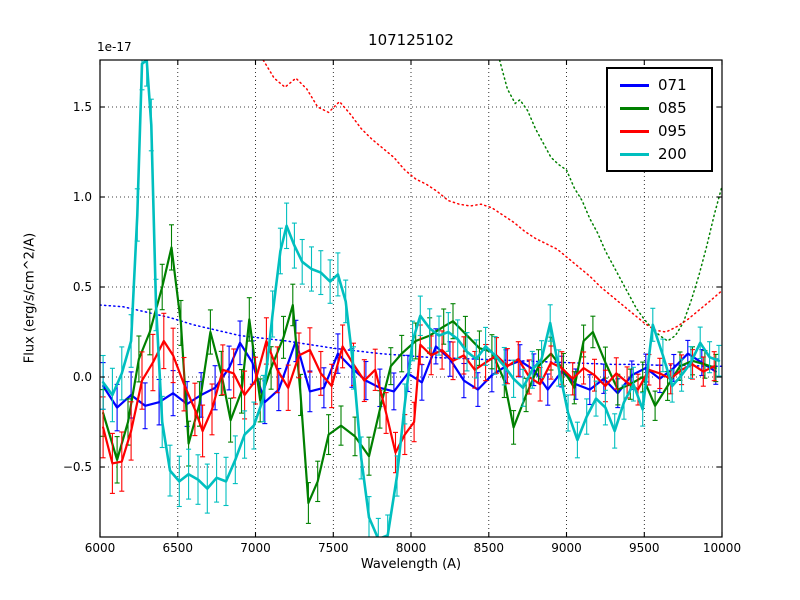 The height and width of the screenshot is (600, 800). I want to click on y-axis-label: Flux (erg/s/cm^2/A), so click(30, 298).